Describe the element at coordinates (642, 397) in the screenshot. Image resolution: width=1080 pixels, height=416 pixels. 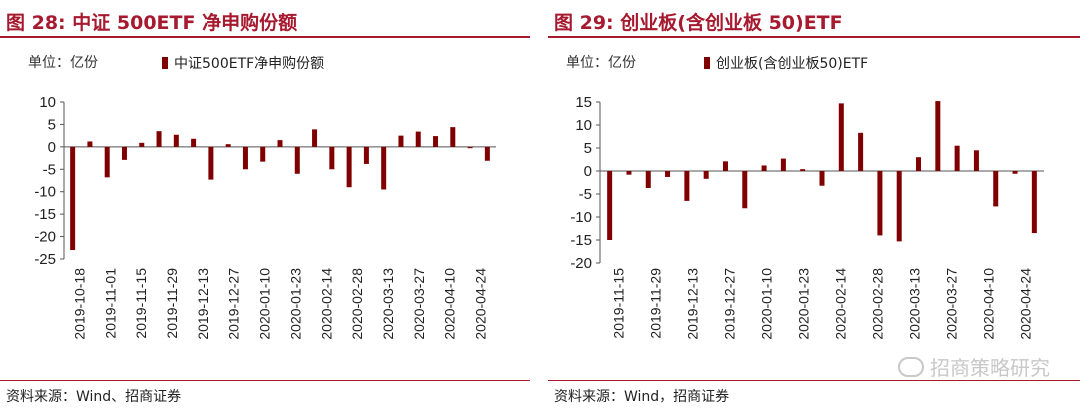
I see `source-note: 资料来源：Wind，招商证券` at that location.